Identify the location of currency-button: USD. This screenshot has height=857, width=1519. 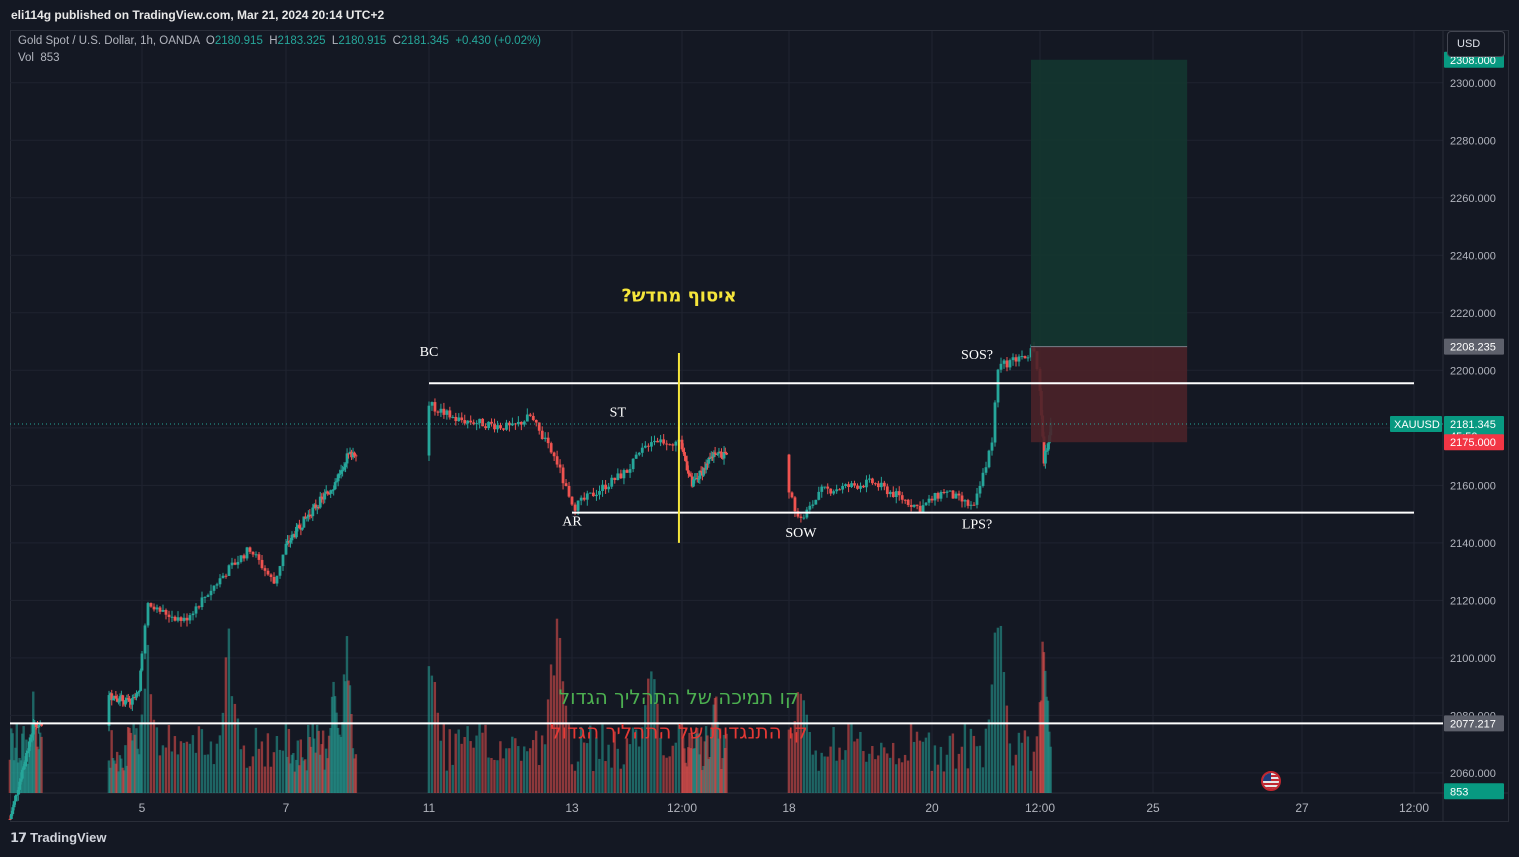
(1476, 44).